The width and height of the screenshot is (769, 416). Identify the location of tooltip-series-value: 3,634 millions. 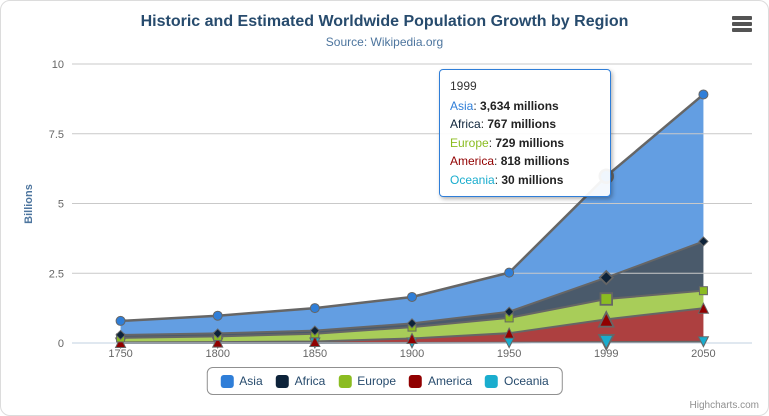
(519, 105).